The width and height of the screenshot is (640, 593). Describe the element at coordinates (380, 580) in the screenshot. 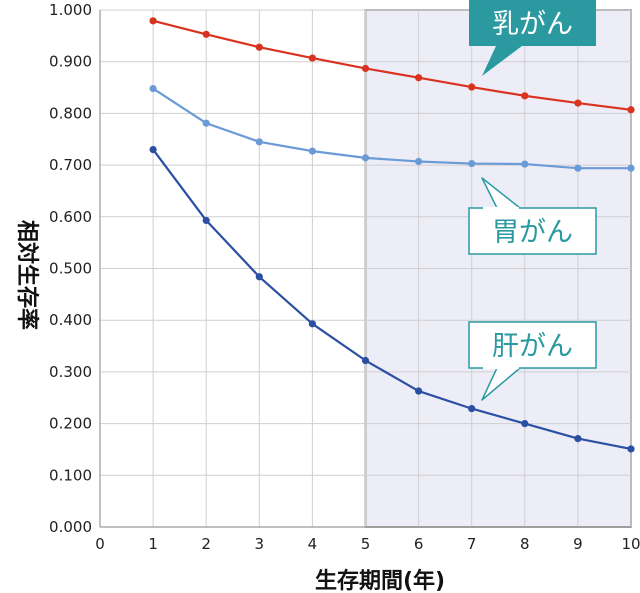

I see `x-axis-title: 生存期間(年)` at that location.